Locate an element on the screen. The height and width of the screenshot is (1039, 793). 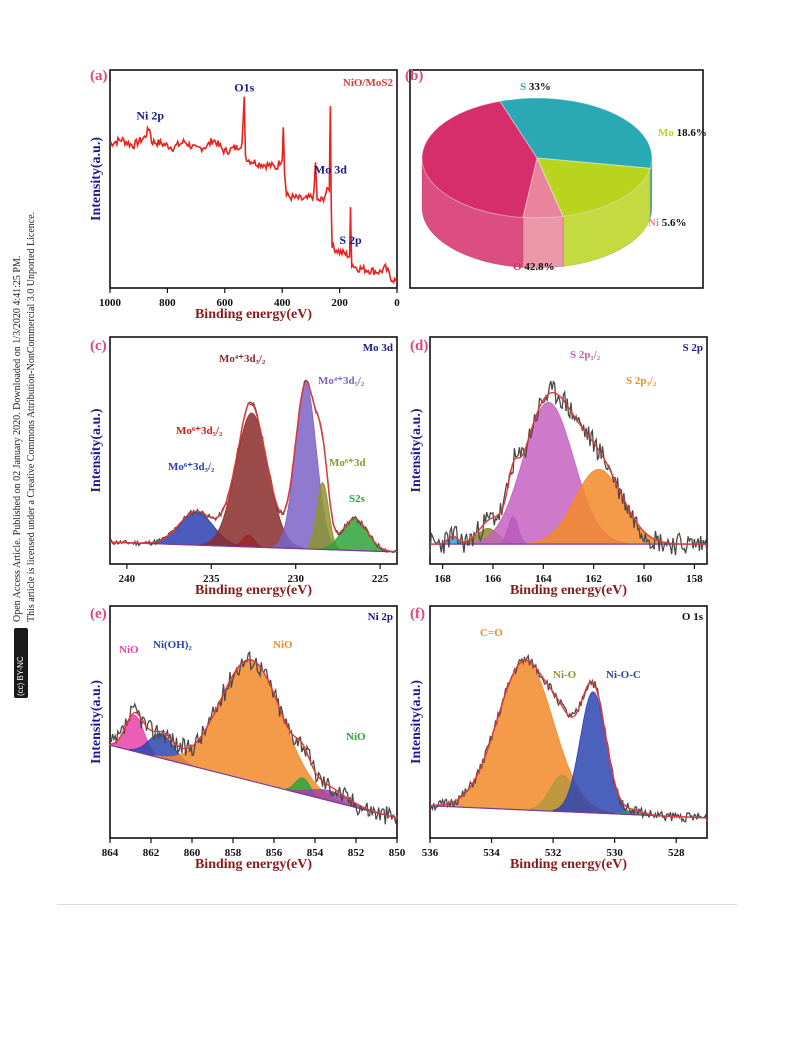
chart-title: NiO/MoS2 is located at coordinates (368, 83).